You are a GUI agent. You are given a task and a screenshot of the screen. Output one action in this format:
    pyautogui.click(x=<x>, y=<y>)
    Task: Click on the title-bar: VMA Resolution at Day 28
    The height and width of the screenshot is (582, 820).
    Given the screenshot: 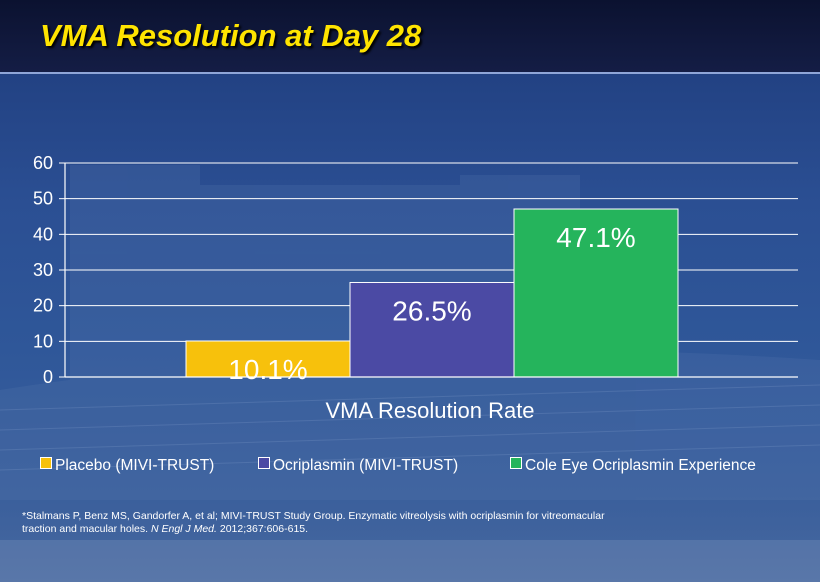 What is the action you would take?
    pyautogui.click(x=410, y=37)
    